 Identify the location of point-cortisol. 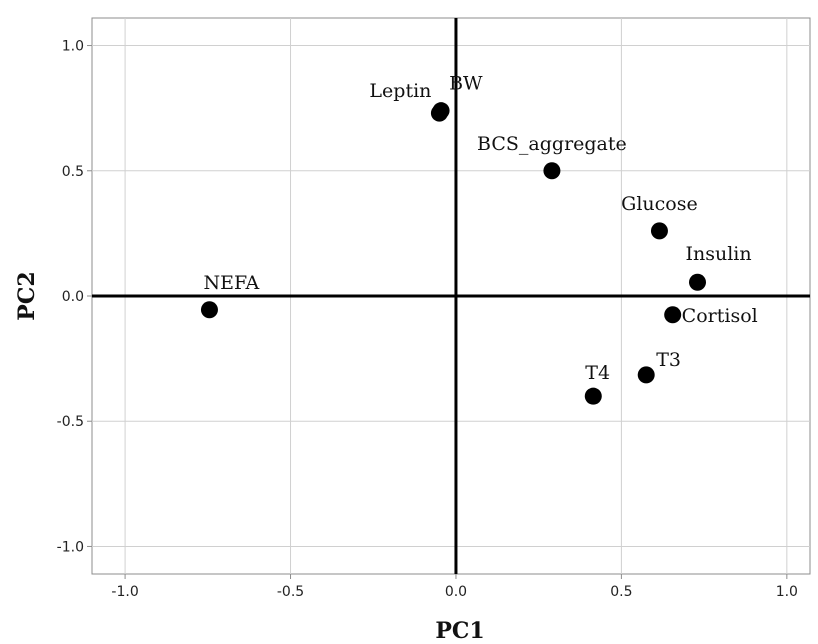
(673, 315).